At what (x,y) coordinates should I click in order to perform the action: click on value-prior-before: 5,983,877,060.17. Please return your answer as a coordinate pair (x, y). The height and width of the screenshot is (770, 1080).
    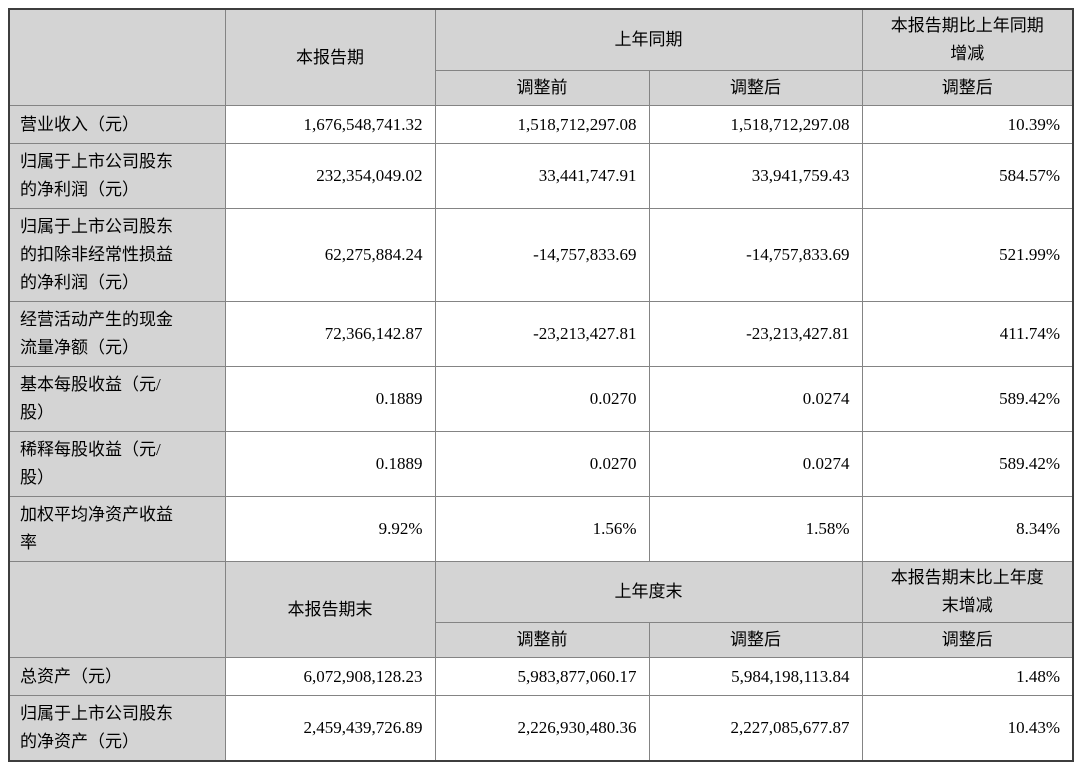
    Looking at the image, I should click on (542, 676).